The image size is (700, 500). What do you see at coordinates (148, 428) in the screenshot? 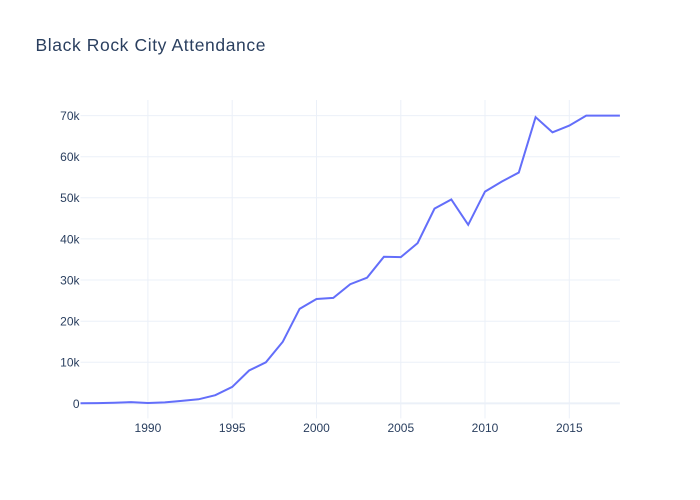
I see `svg-text: 1990` at bounding box center [148, 428].